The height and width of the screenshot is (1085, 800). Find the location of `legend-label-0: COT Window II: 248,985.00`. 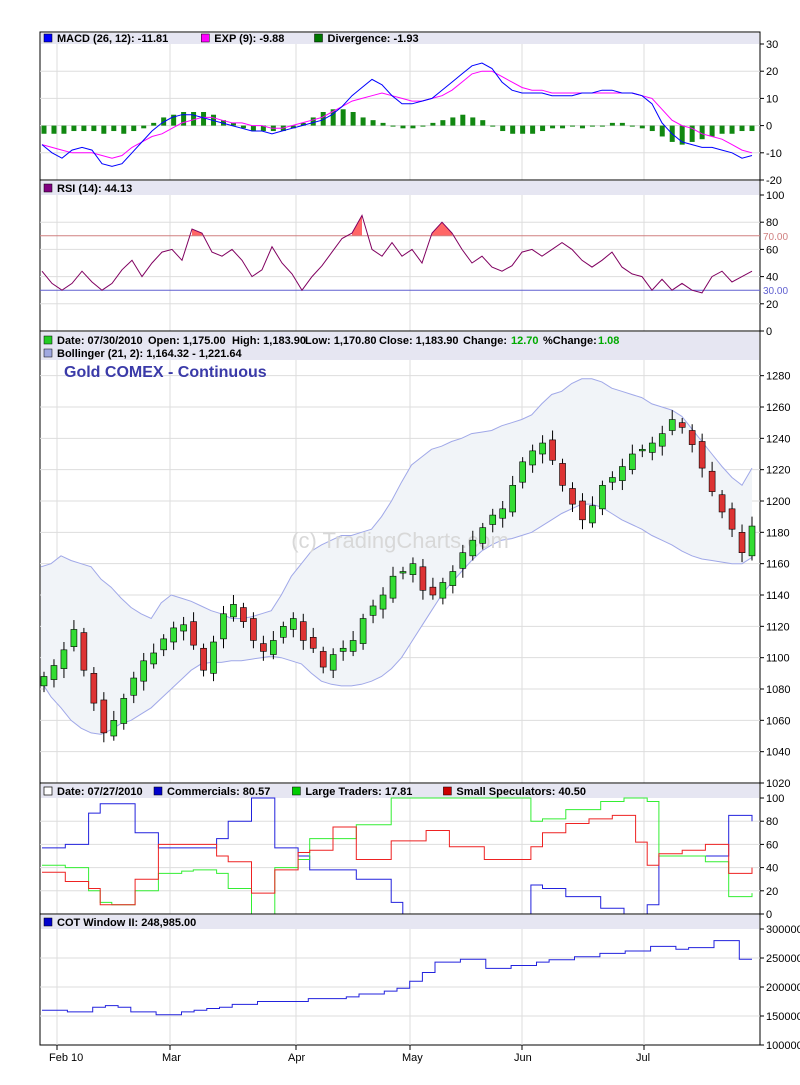

legend-label-0: COT Window II: 248,985.00 is located at coordinates (126, 923).